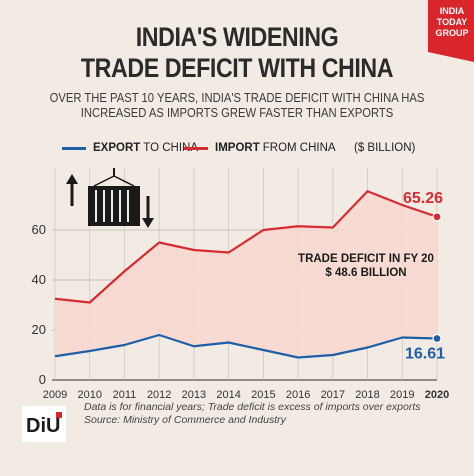 The height and width of the screenshot is (476, 474). What do you see at coordinates (437, 394) in the screenshot?
I see `x-tick-label: 2020` at bounding box center [437, 394].